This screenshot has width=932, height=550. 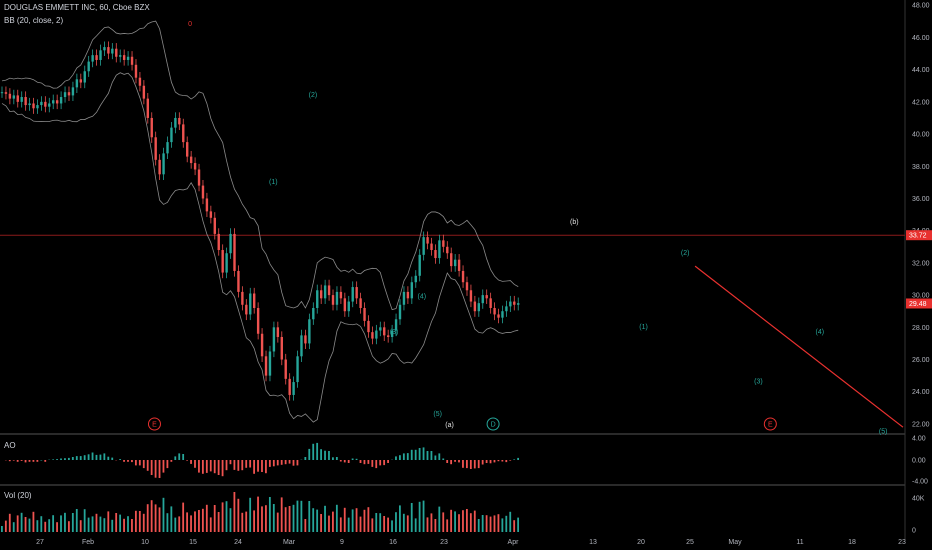 What do you see at coordinates (643, 327) in the screenshot?
I see `wave-label: (1)` at bounding box center [643, 327].